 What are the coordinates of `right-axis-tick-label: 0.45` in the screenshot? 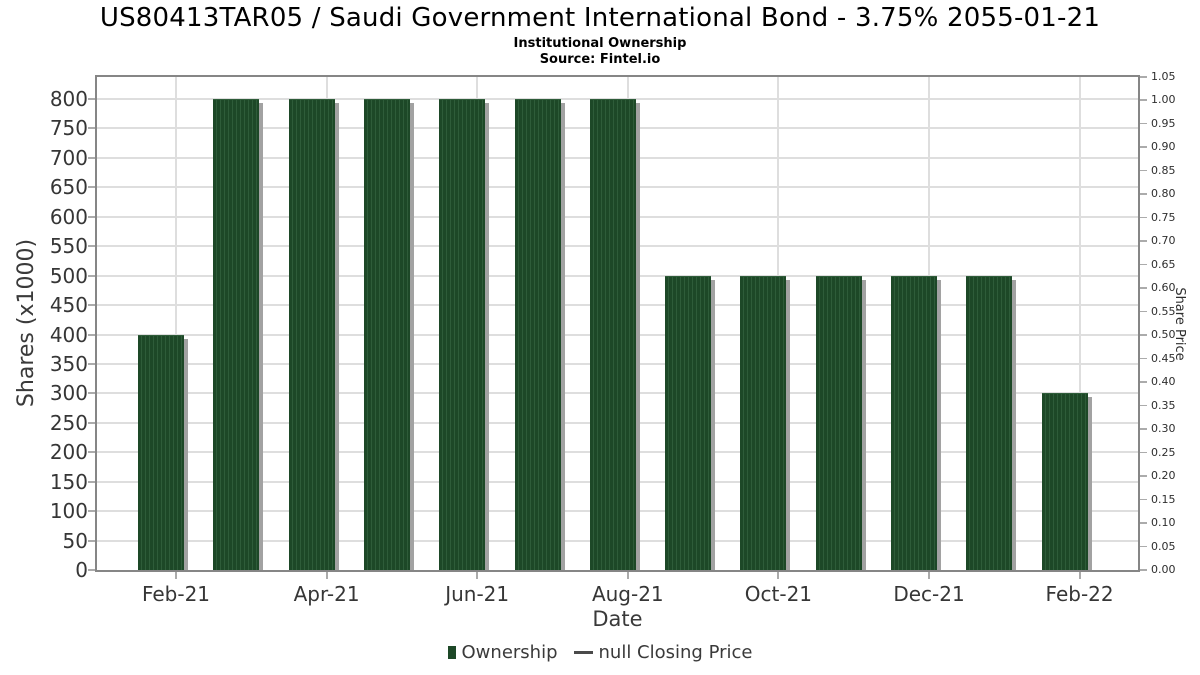 It's located at (1163, 358).